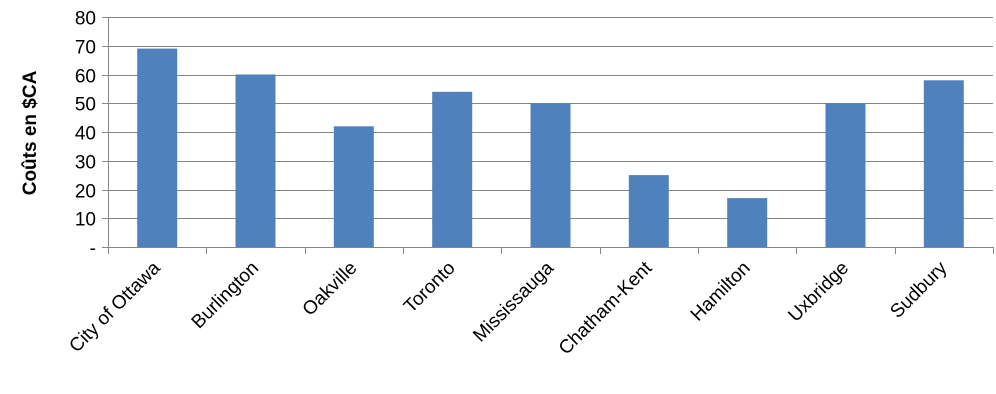  Describe the element at coordinates (747, 222) in the screenshot. I see `bar-hamilton` at that location.